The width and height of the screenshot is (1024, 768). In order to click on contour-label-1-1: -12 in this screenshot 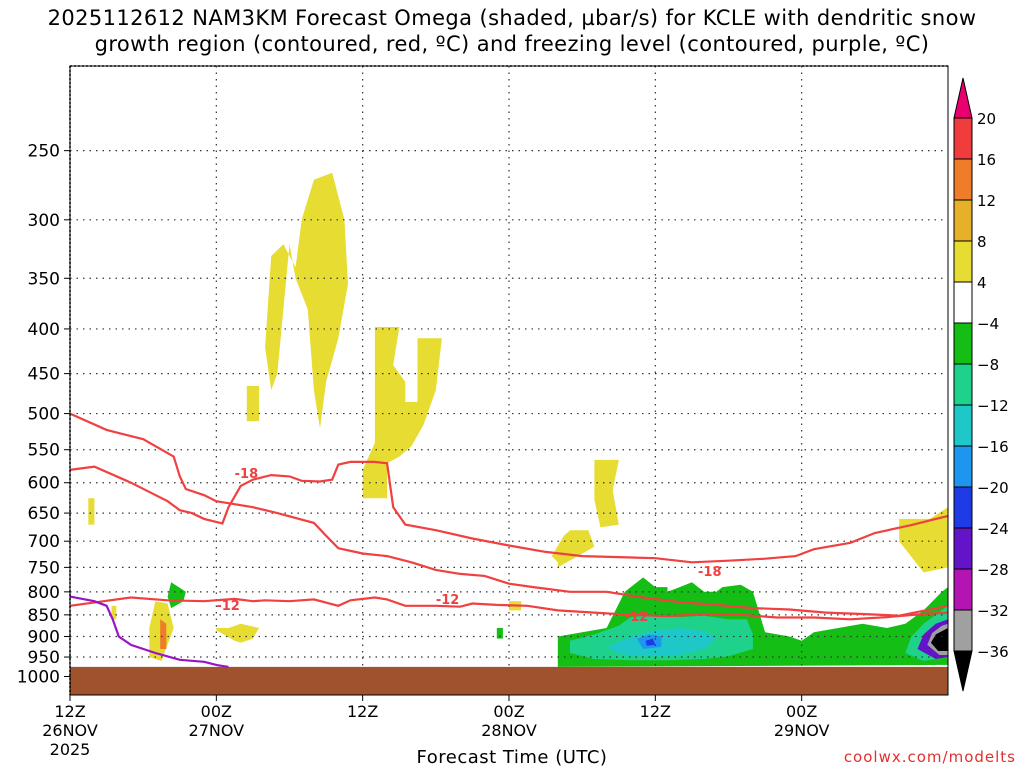, I will do `click(448, 600)`.